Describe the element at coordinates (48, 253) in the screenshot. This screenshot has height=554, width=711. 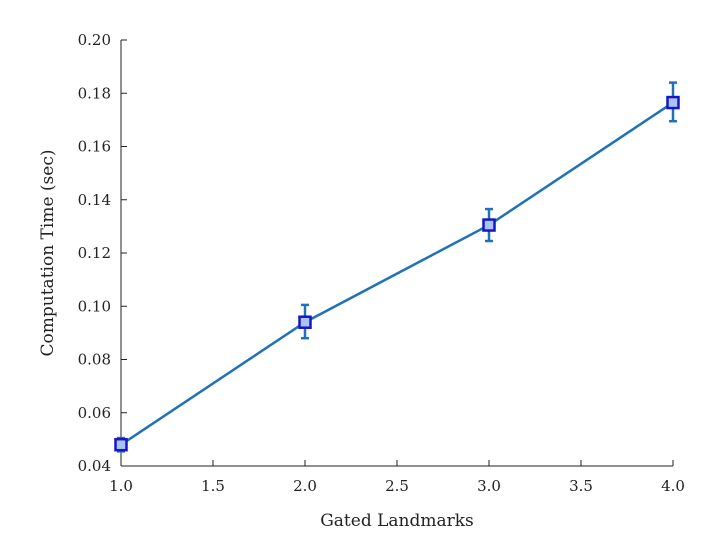
I see `y-axis-title: Computation Time (sec)` at that location.